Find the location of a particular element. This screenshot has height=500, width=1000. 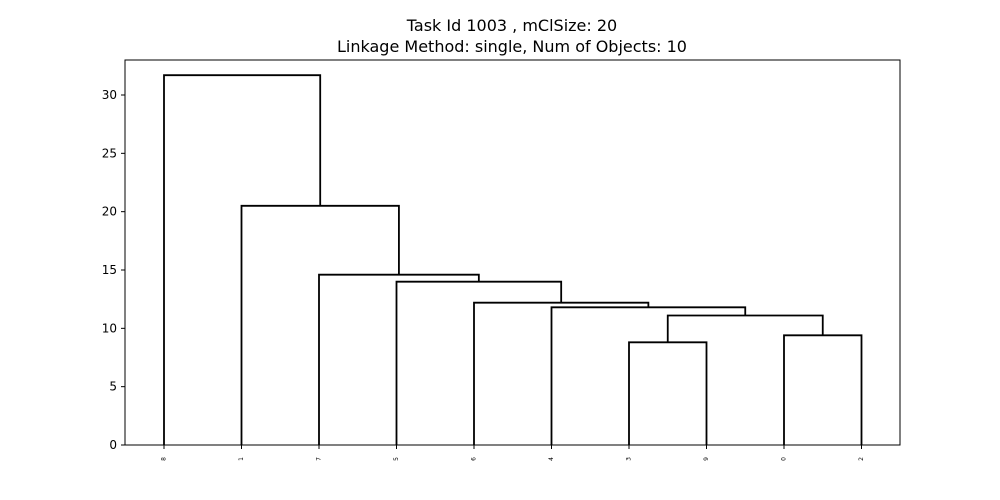

y-tick-label-0: 0 is located at coordinates (113, 445).